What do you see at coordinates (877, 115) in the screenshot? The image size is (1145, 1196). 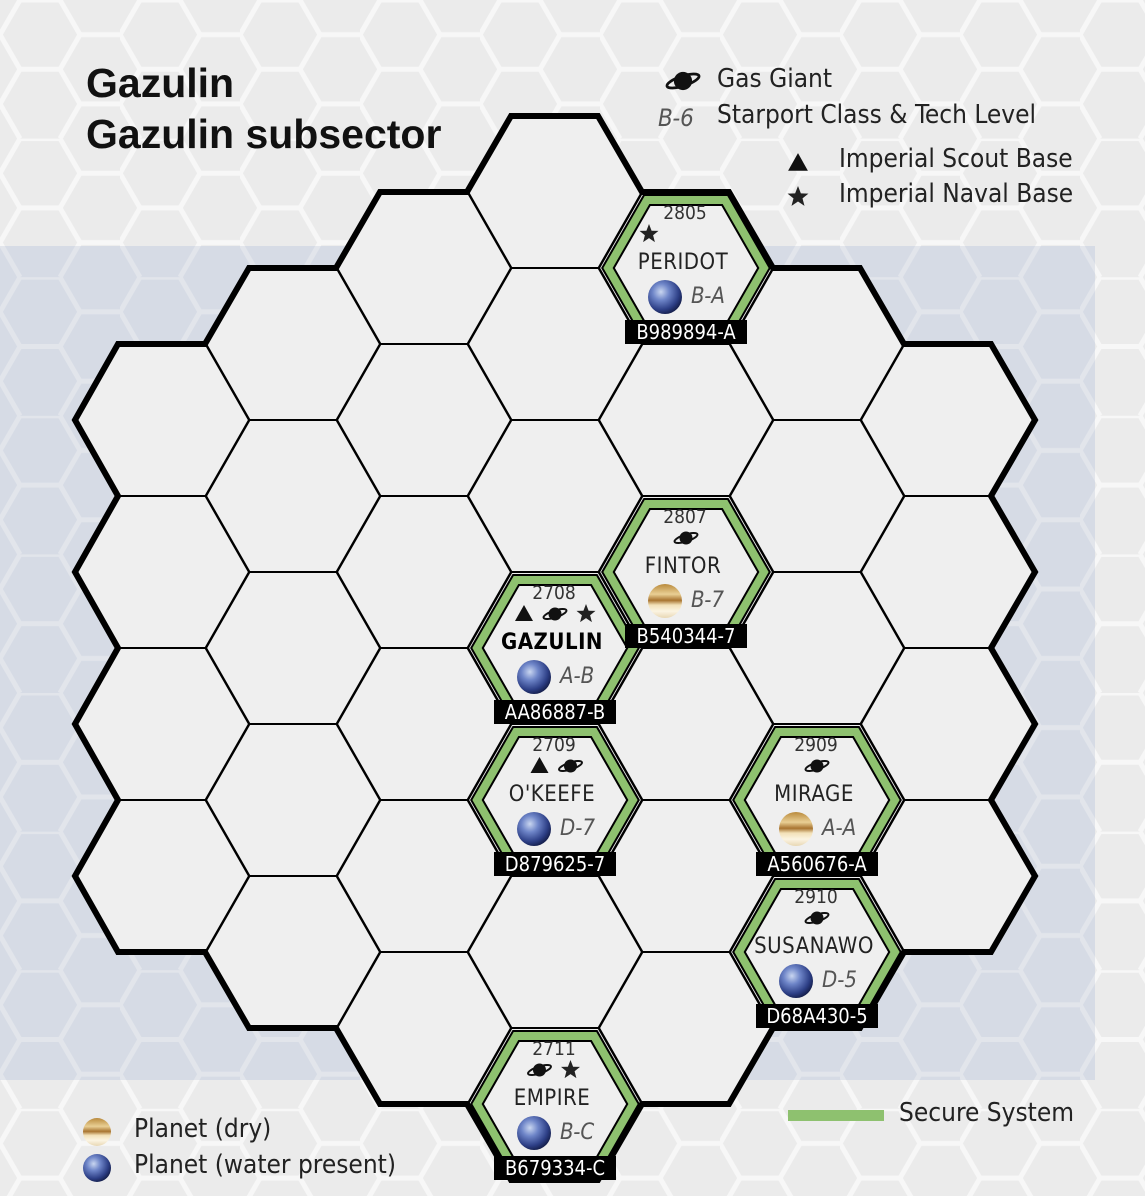 I see `legend-starport-label: Starport Class & Tech Level` at bounding box center [877, 115].